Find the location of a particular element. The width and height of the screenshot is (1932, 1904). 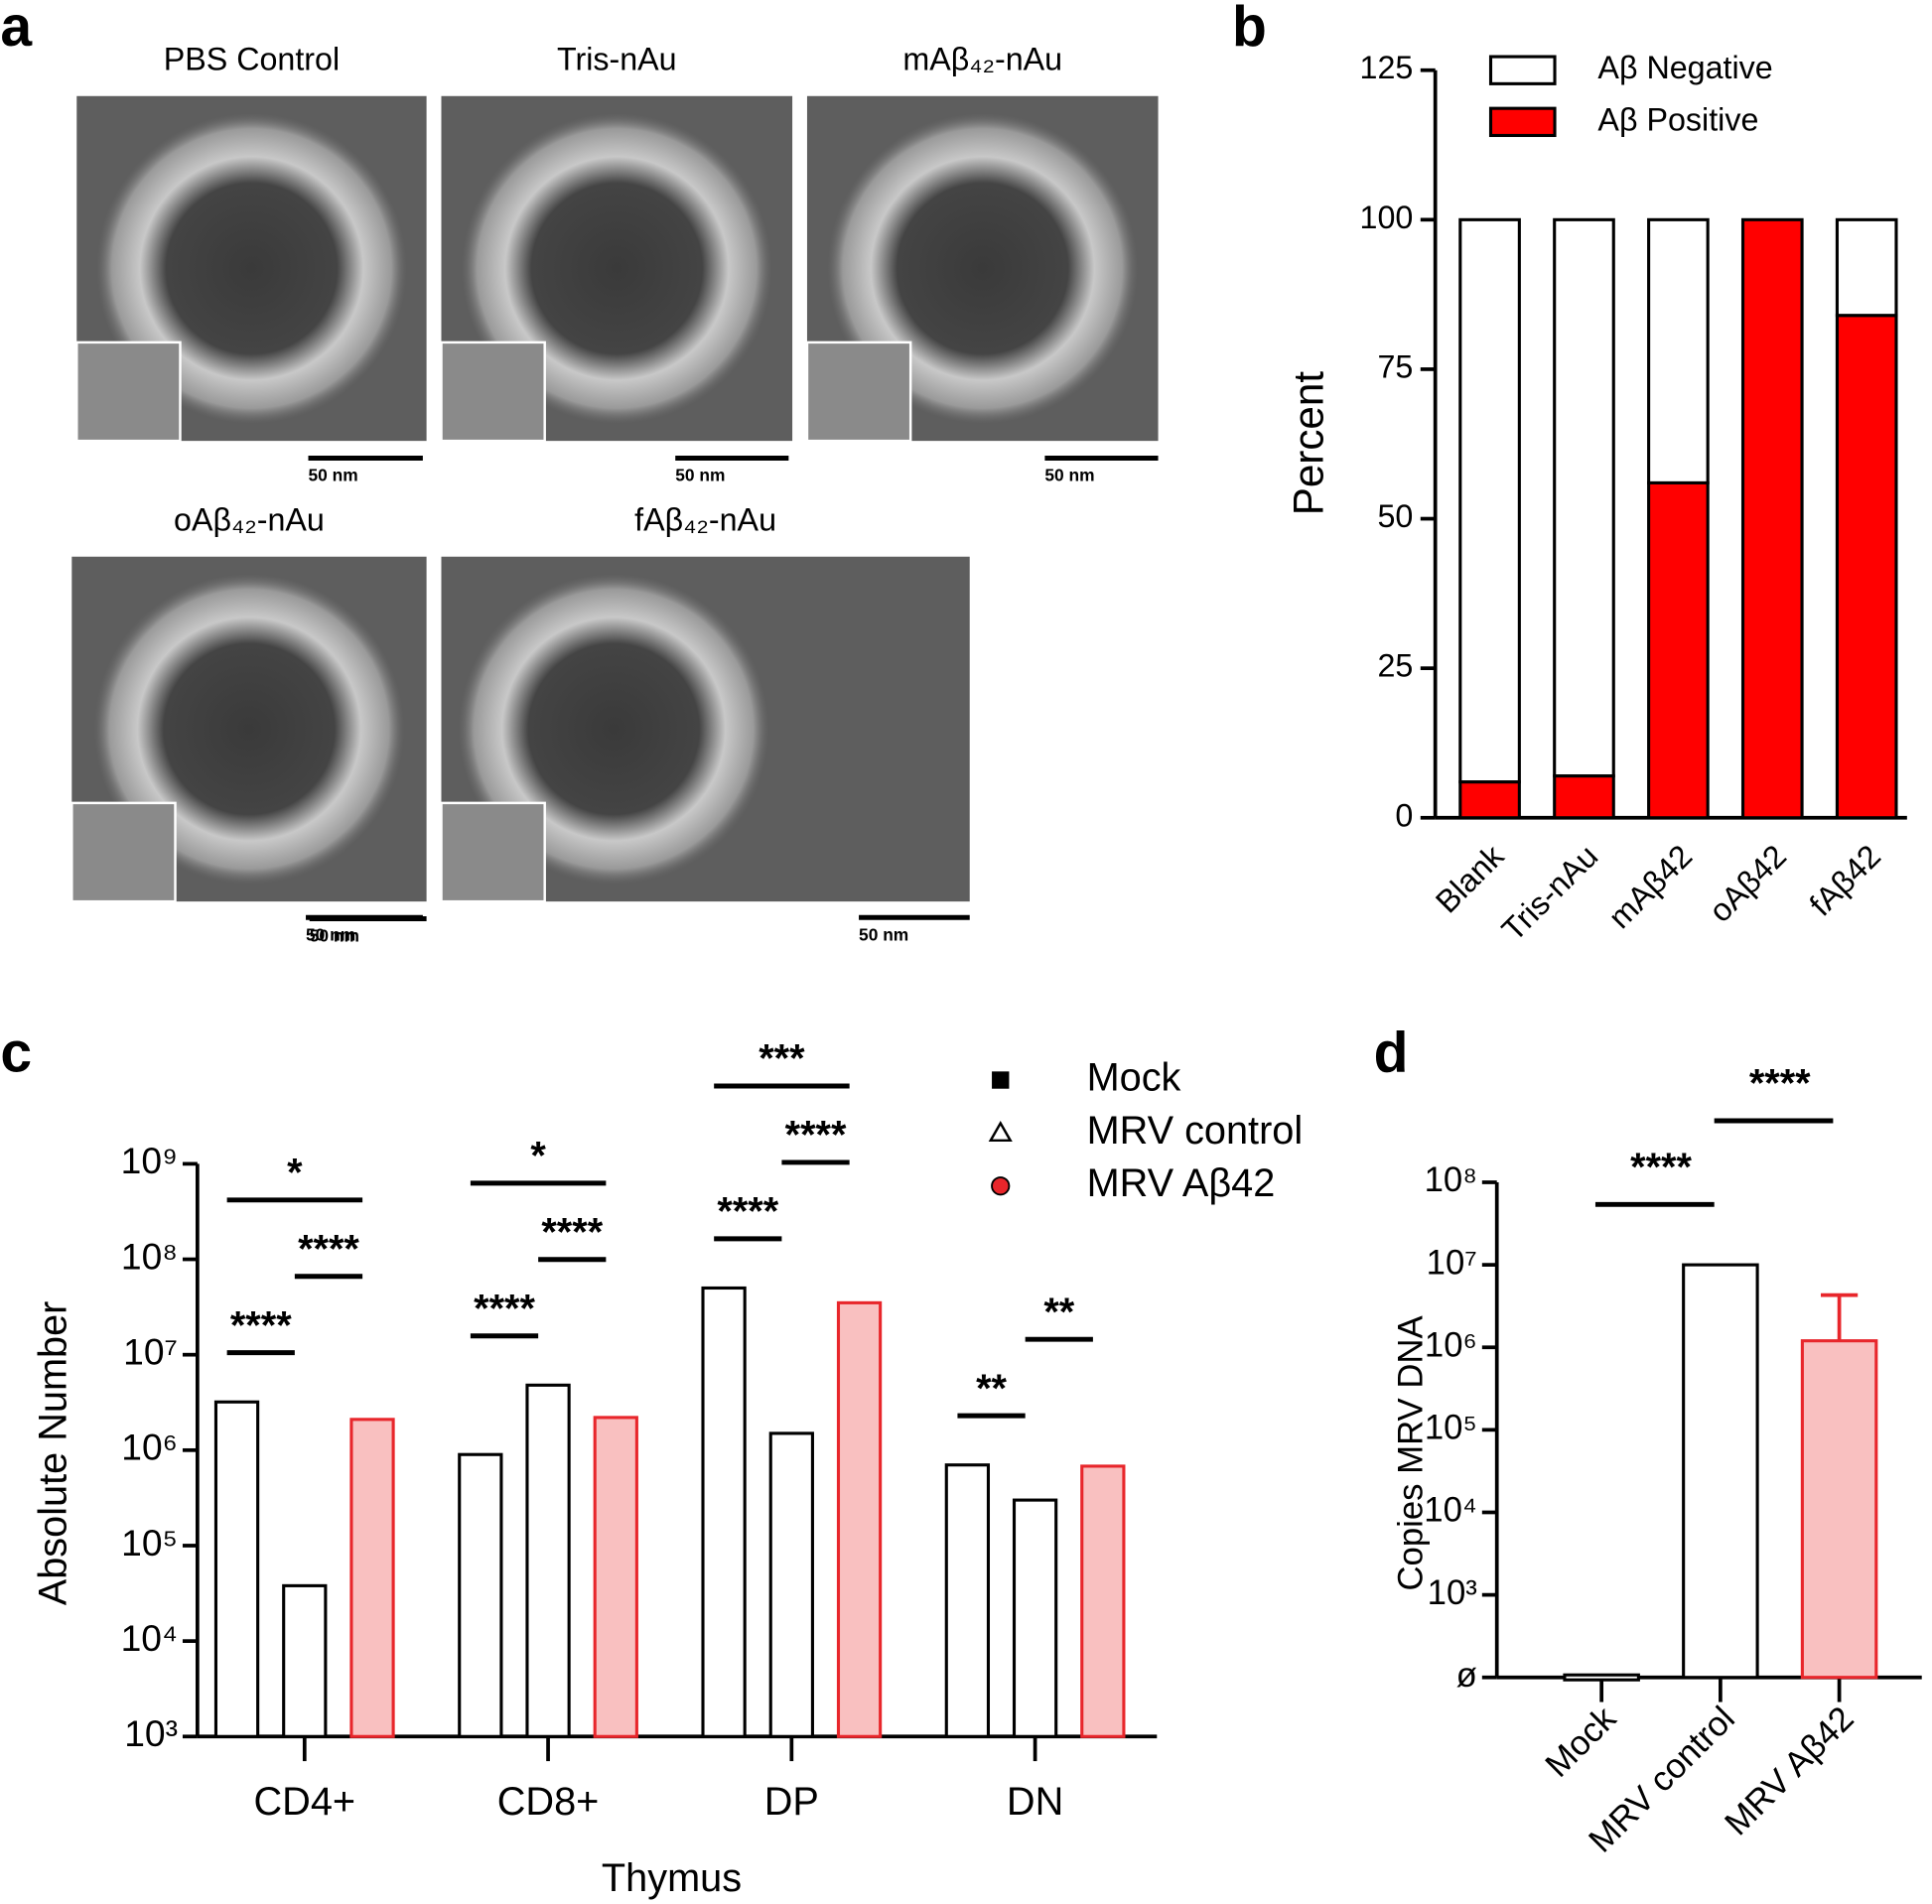

micrograph-title: mAβ₄₂-nAu is located at coordinates (982, 59).